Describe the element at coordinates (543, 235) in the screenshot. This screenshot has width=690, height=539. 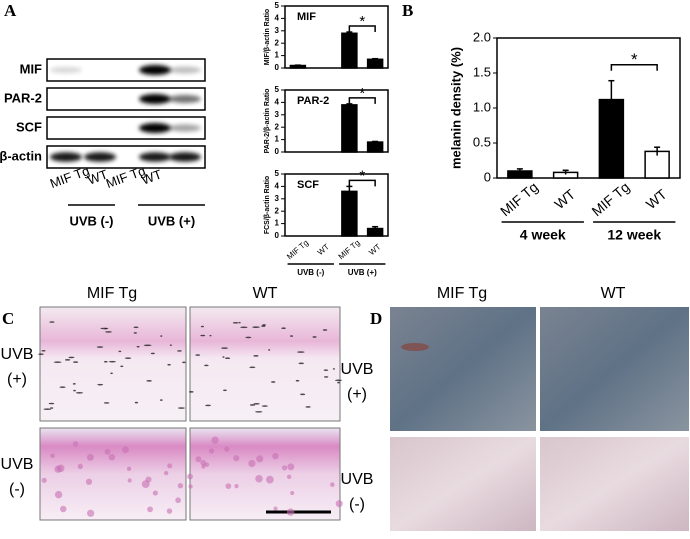
I see `group-label: 4 week` at that location.